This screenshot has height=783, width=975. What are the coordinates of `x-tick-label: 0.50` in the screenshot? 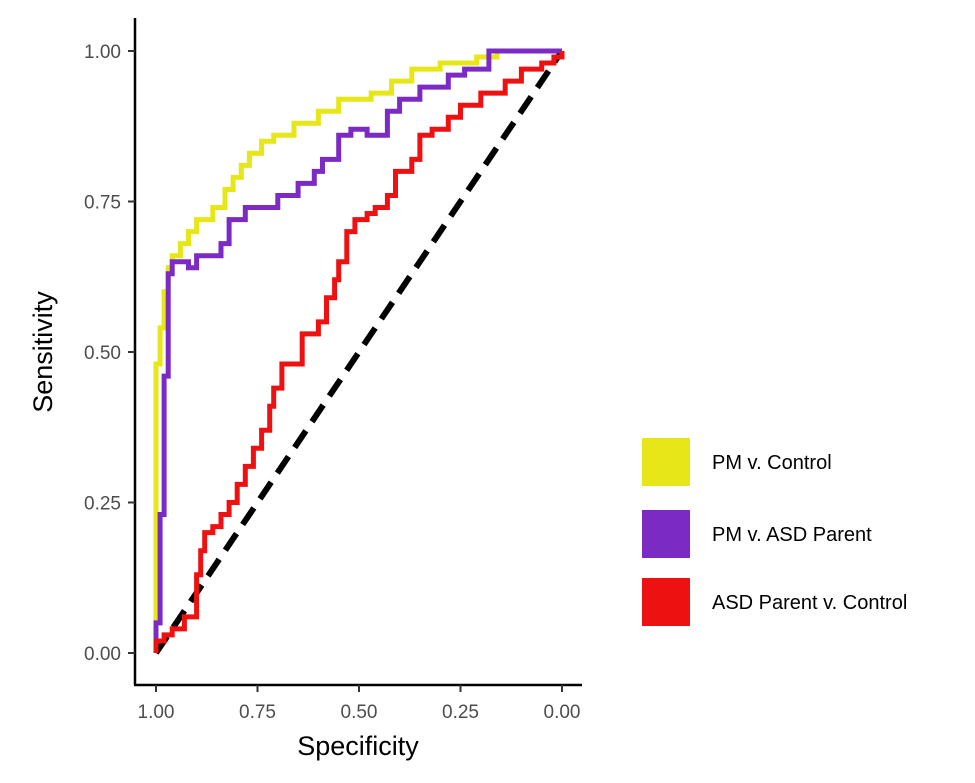 It's located at (359, 712).